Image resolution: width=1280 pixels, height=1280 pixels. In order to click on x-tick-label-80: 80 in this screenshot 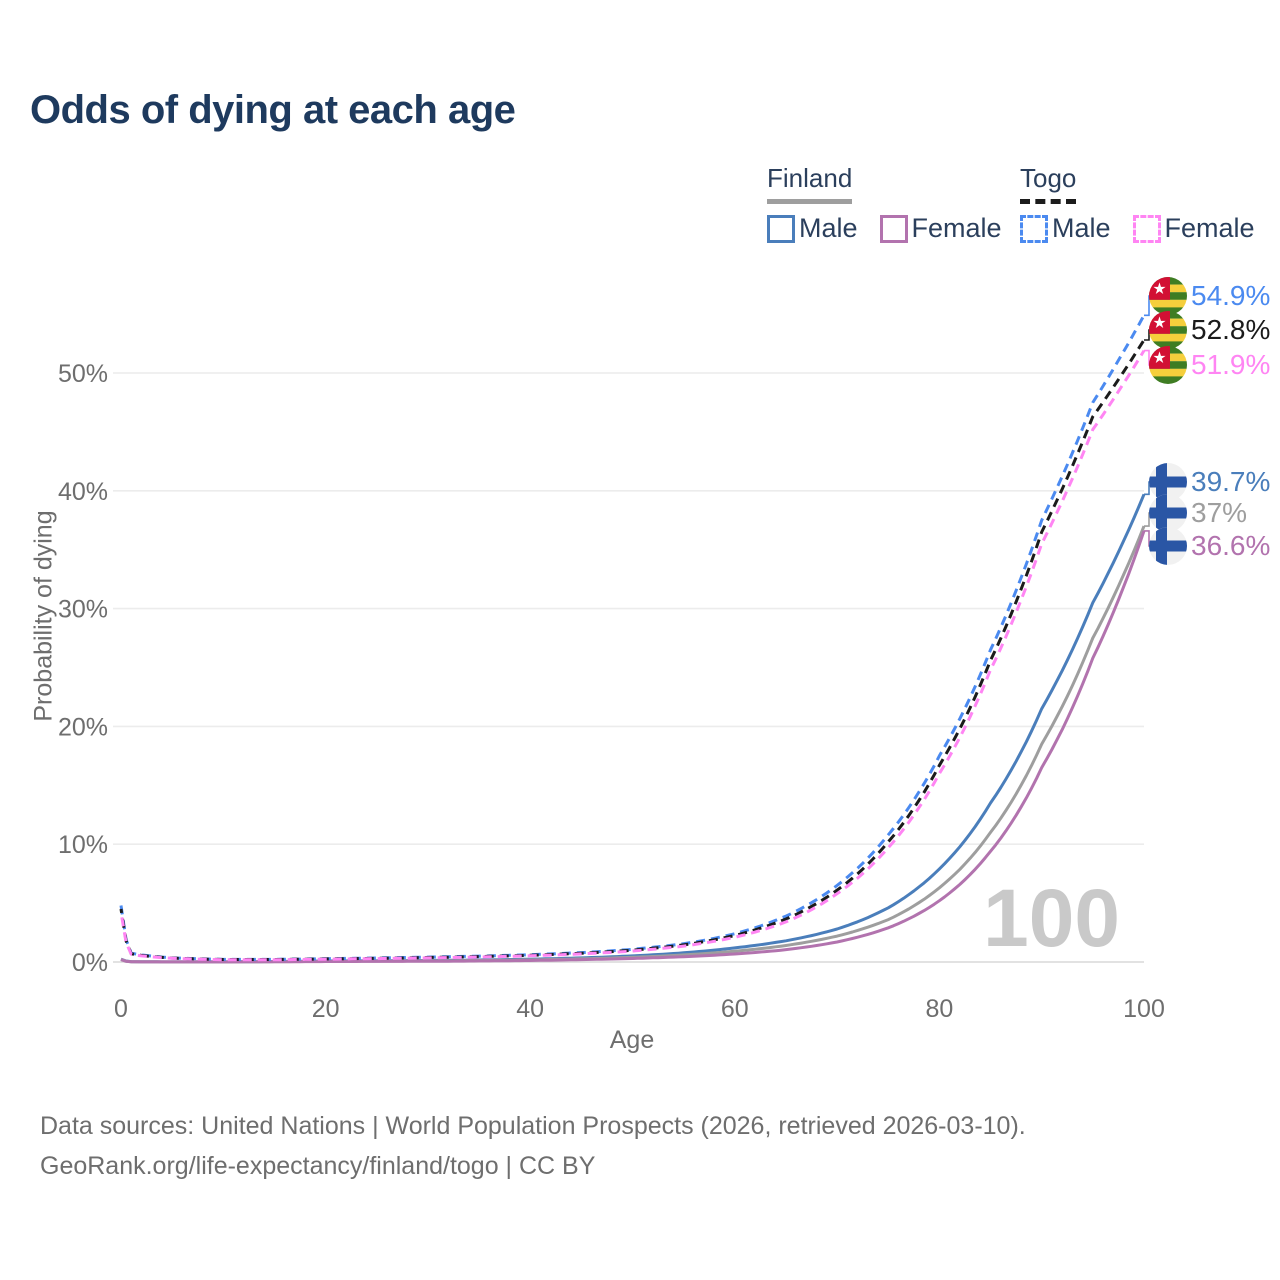, I will do `click(939, 1009)`.